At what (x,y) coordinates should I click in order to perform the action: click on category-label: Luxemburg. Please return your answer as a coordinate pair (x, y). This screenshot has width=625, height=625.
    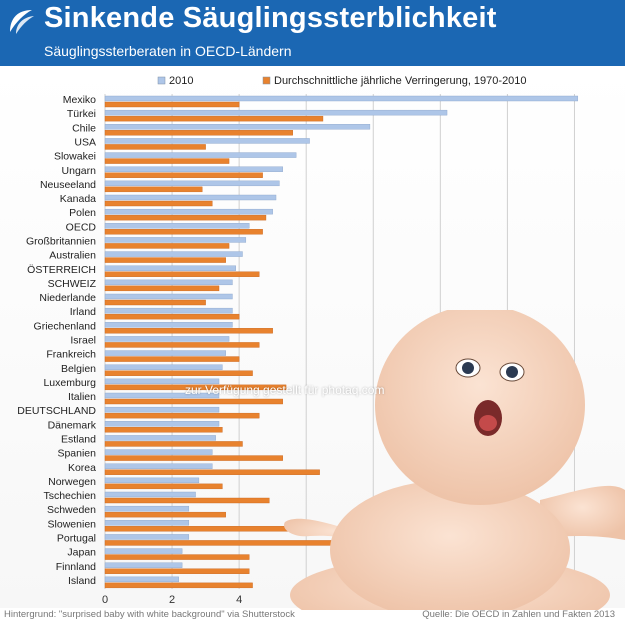
    Looking at the image, I should click on (69, 383).